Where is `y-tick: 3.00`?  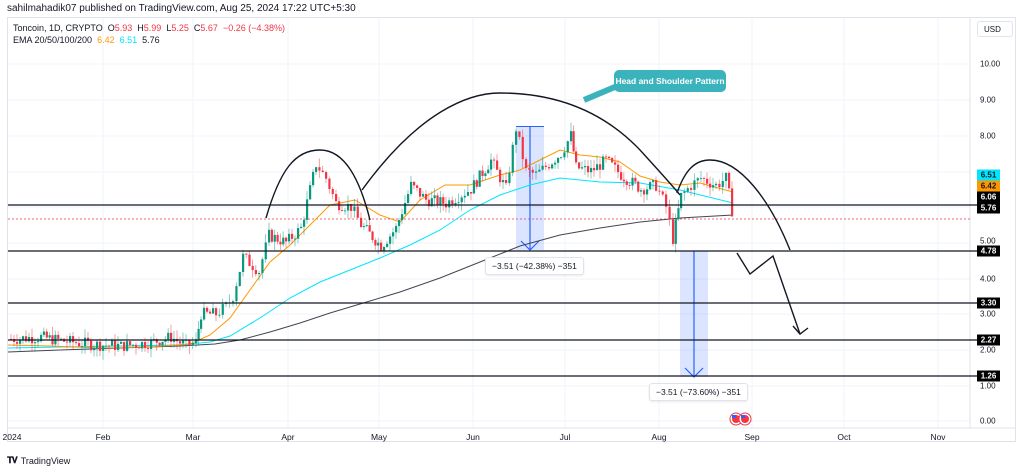 y-tick: 3.00 is located at coordinates (988, 314).